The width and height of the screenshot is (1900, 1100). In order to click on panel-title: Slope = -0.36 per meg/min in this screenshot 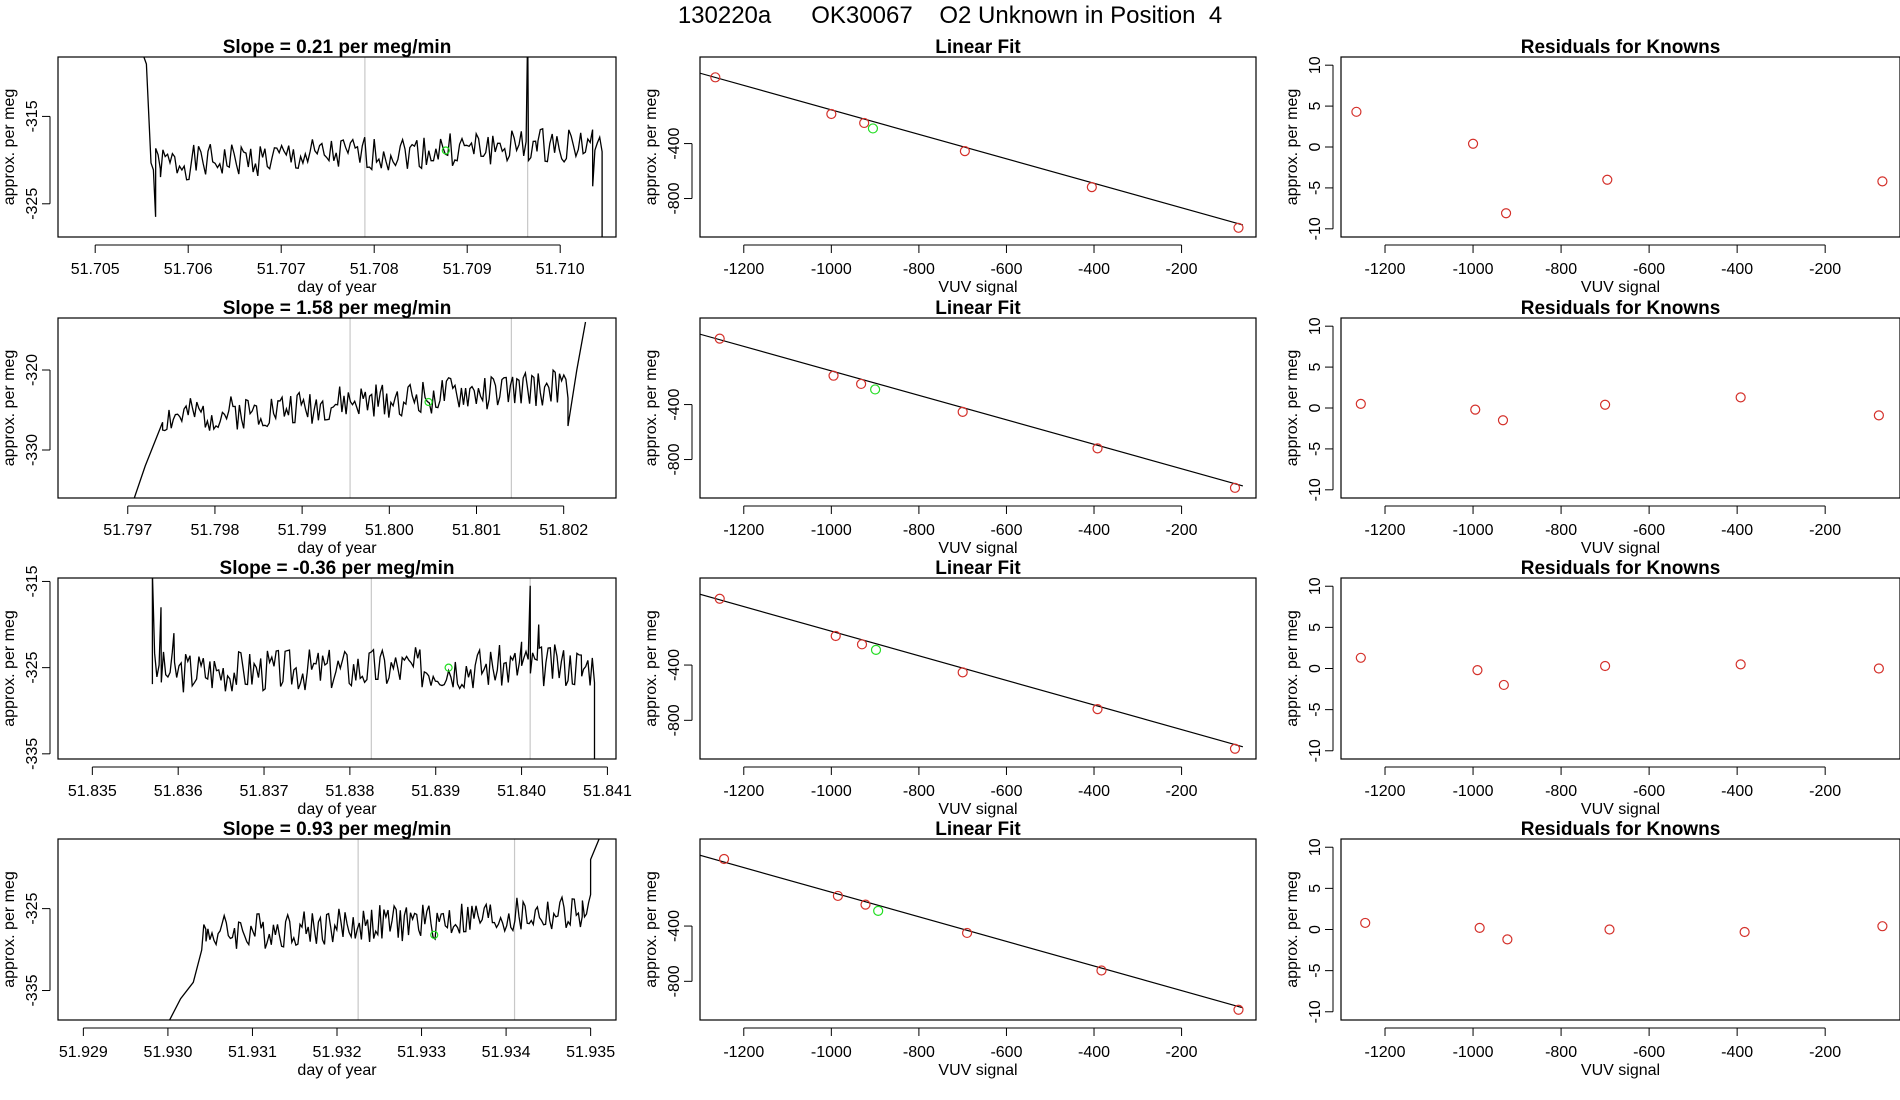, I will do `click(337, 568)`.